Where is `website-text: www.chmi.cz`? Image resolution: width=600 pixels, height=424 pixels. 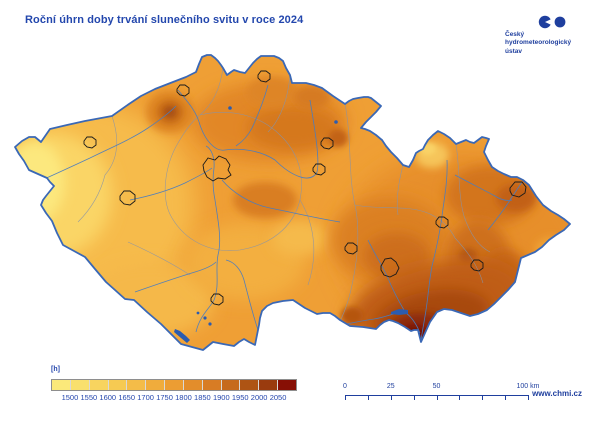 website-text: www.chmi.cz is located at coordinates (557, 393).